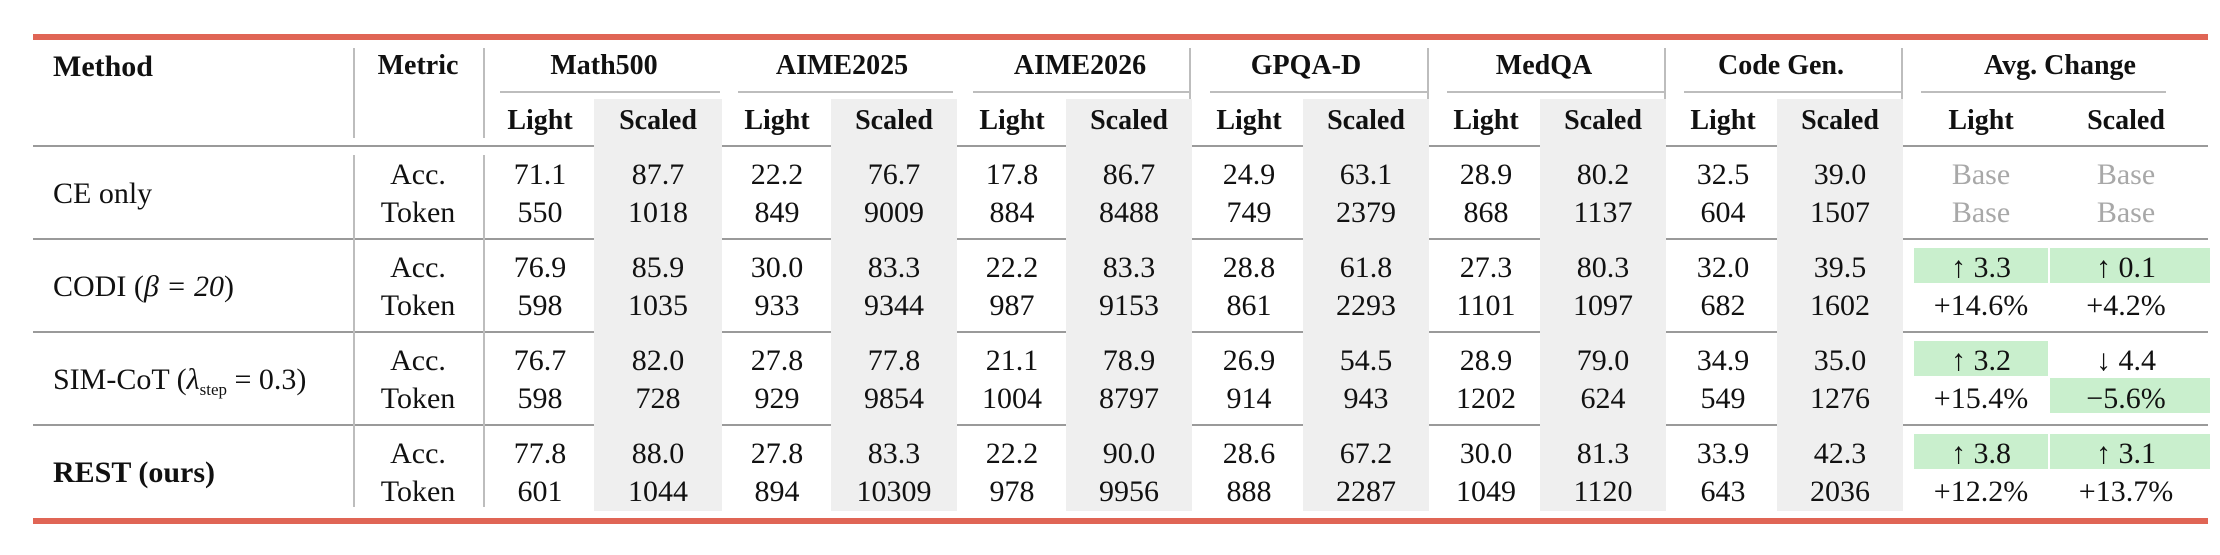 This screenshot has height=555, width=2220. What do you see at coordinates (1486, 398) in the screenshot?
I see `token-cell: 1202` at bounding box center [1486, 398].